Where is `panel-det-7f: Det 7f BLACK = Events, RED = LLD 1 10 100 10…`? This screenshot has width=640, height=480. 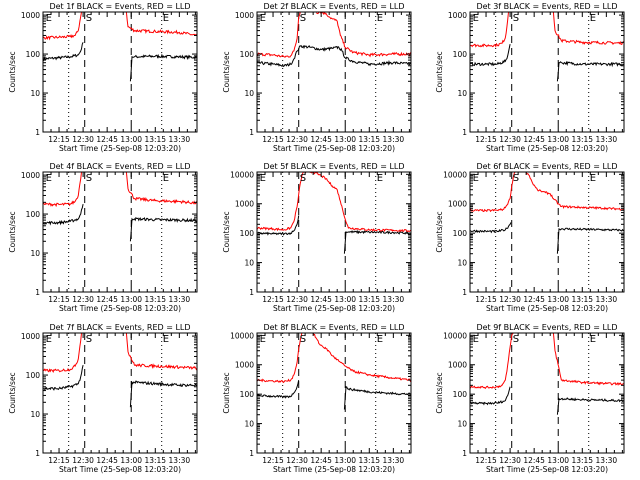 panel-det-7f: Det 7f BLACK = Events, RED = LLD 1 10 100 10… is located at coordinates (103, 398).